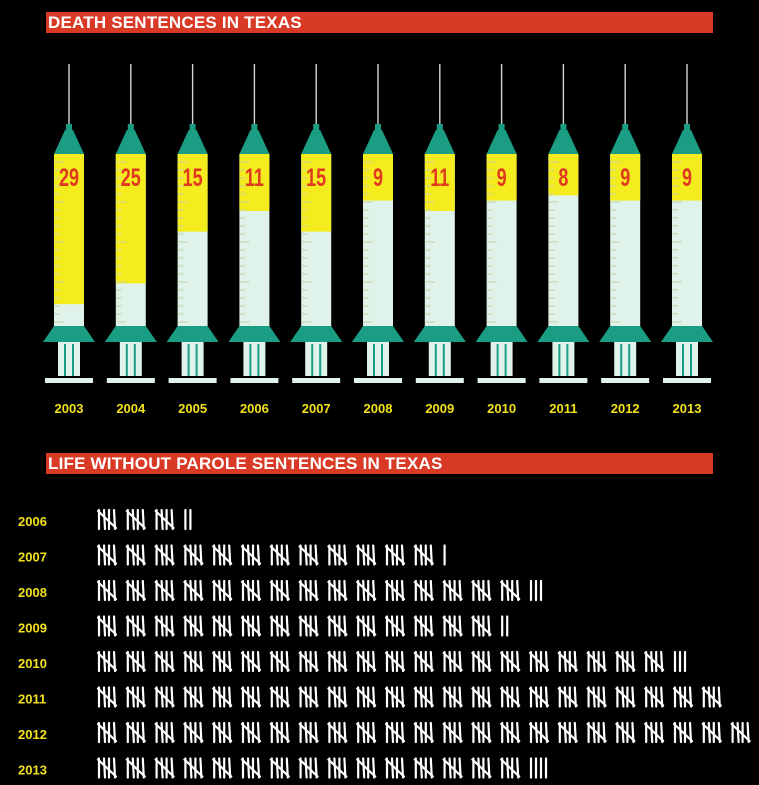  What do you see at coordinates (69, 359) in the screenshot?
I see `syringe-plunger` at bounding box center [69, 359].